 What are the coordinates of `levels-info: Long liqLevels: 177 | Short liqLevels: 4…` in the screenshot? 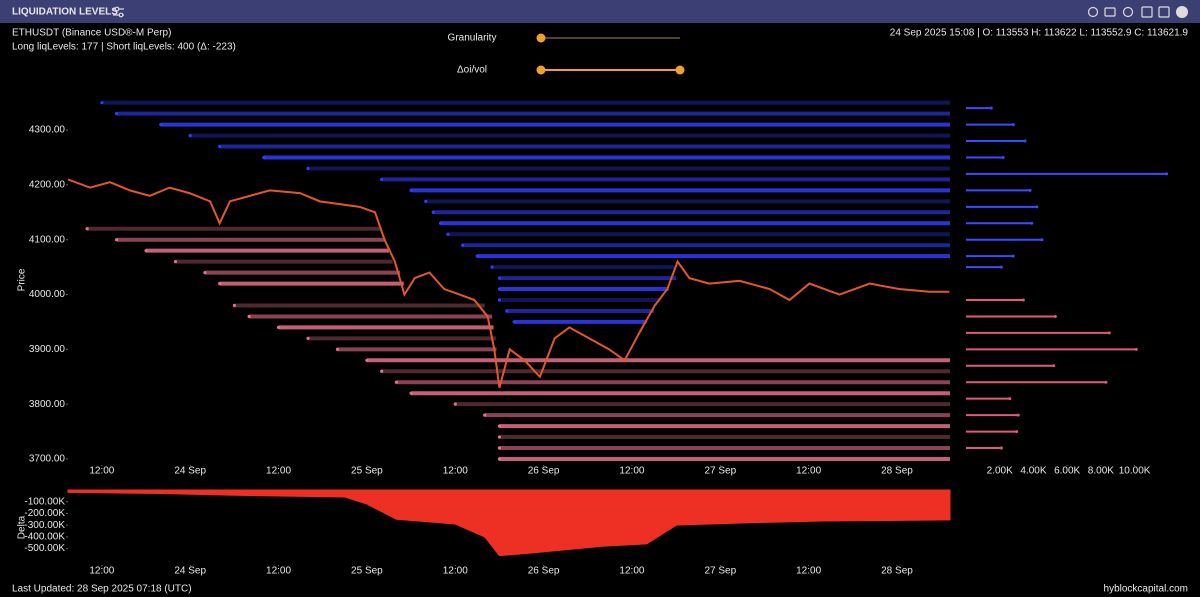 It's located at (124, 47).